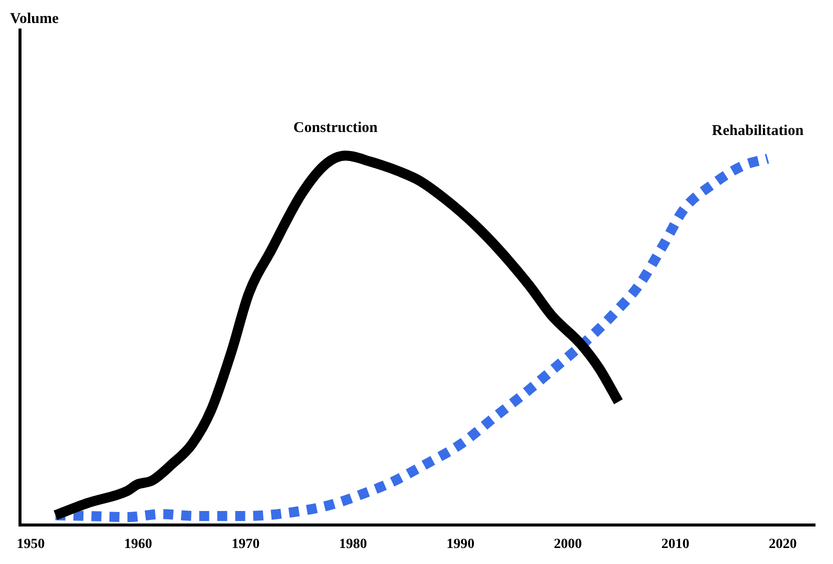  Describe the element at coordinates (460, 544) in the screenshot. I see `x-tick-label: 1990` at that location.